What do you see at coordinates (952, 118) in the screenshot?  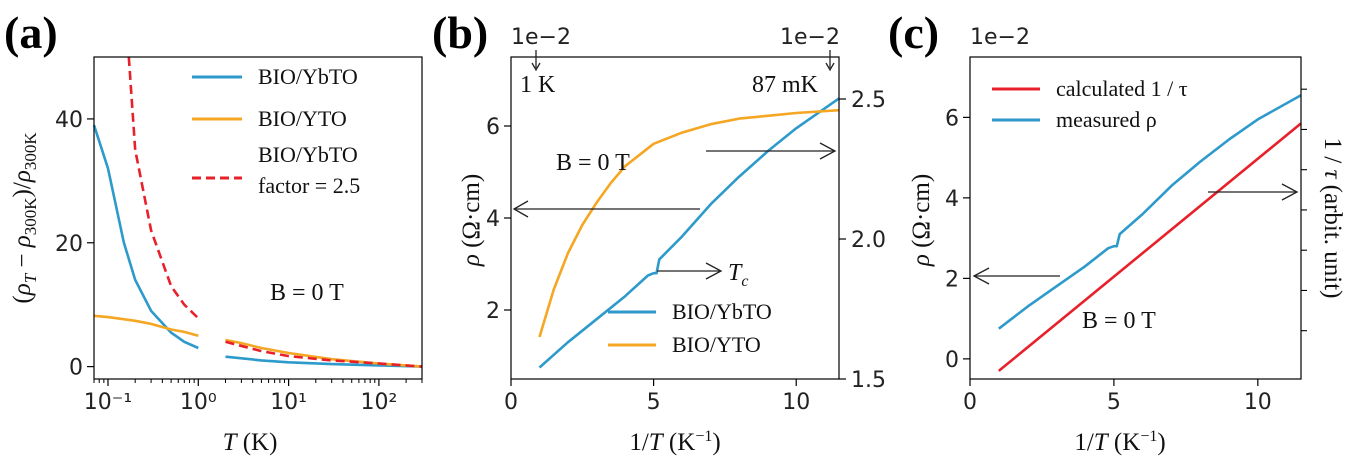 I see `c-ytick-label-3: 6` at bounding box center [952, 118].